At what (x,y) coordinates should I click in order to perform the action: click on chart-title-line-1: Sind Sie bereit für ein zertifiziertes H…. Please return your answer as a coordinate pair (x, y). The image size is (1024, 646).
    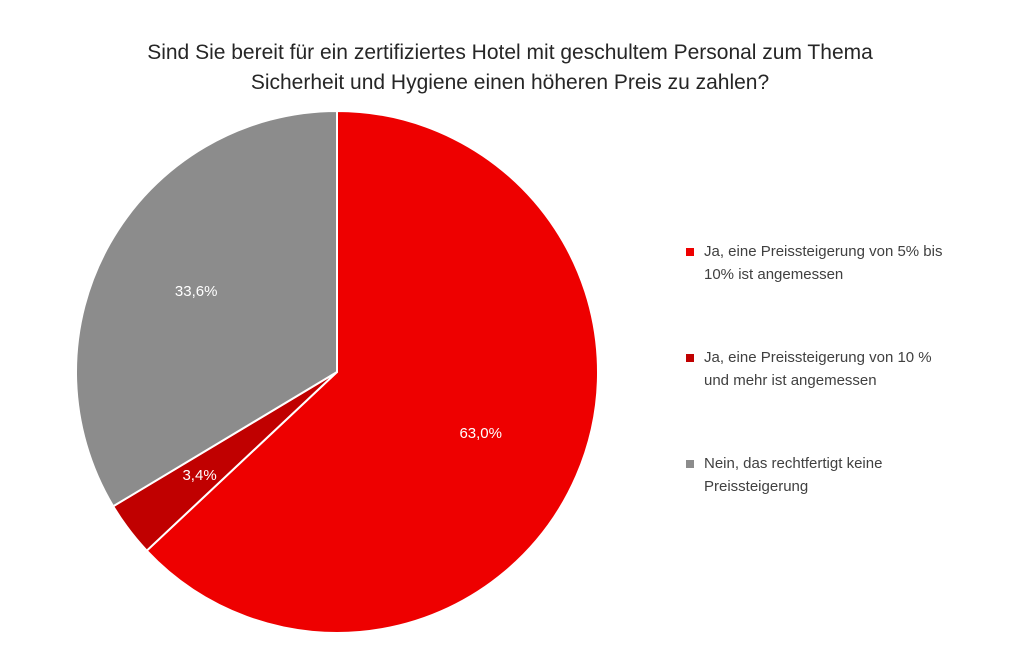
    Looking at the image, I should click on (510, 52).